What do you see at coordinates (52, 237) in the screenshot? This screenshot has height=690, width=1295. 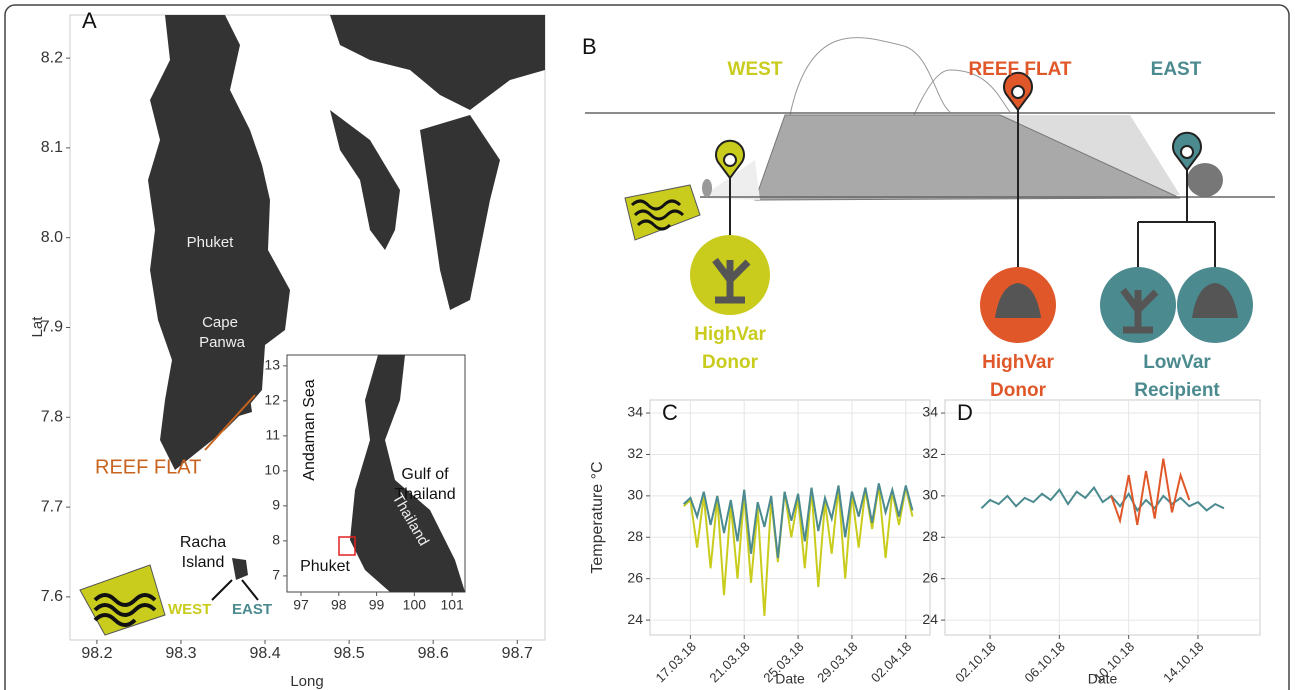 I see `y-tick-label: 8.0` at bounding box center [52, 237].